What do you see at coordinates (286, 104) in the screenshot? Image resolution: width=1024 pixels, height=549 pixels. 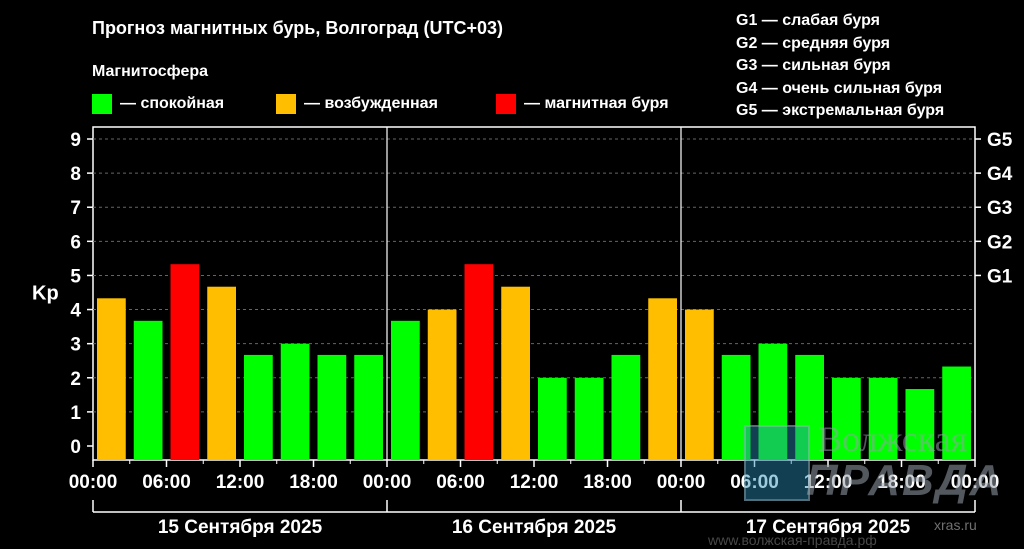 I see `legend-swatch-excited` at bounding box center [286, 104].